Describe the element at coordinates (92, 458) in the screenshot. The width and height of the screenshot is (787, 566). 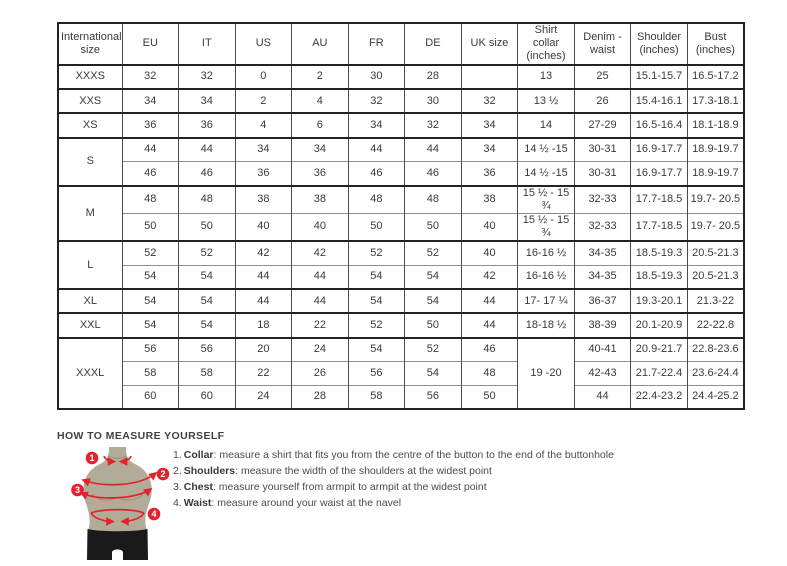
I see `callout-badge-1: 1` at that location.